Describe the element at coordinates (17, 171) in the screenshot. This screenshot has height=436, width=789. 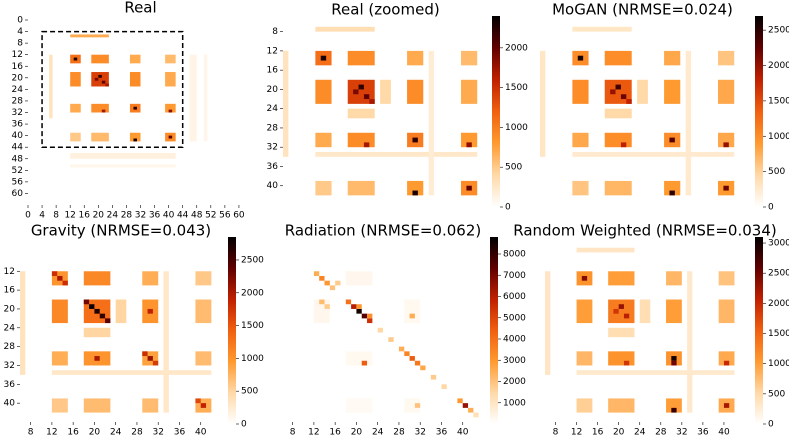
I see `y-tick-label: 52` at that location.